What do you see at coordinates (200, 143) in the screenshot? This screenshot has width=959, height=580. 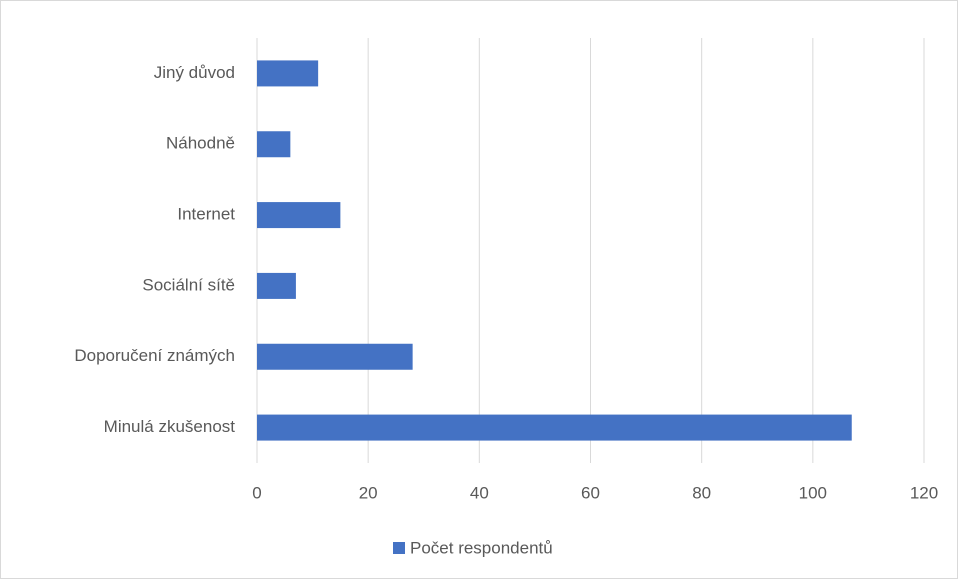 I see `y-tick-label: Náhodně` at bounding box center [200, 143].